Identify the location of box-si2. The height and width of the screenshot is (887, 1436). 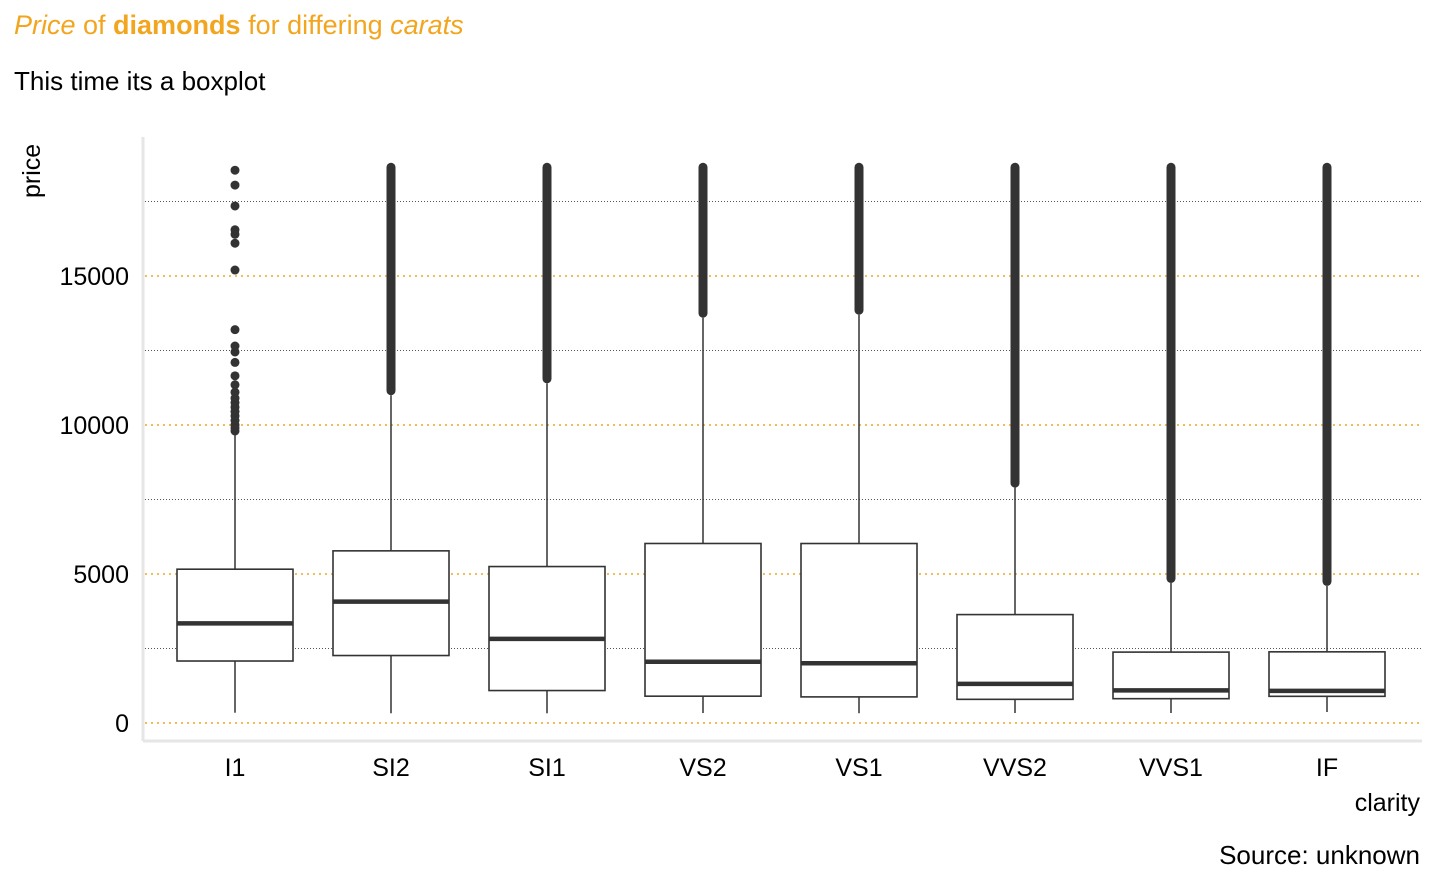
(391, 438).